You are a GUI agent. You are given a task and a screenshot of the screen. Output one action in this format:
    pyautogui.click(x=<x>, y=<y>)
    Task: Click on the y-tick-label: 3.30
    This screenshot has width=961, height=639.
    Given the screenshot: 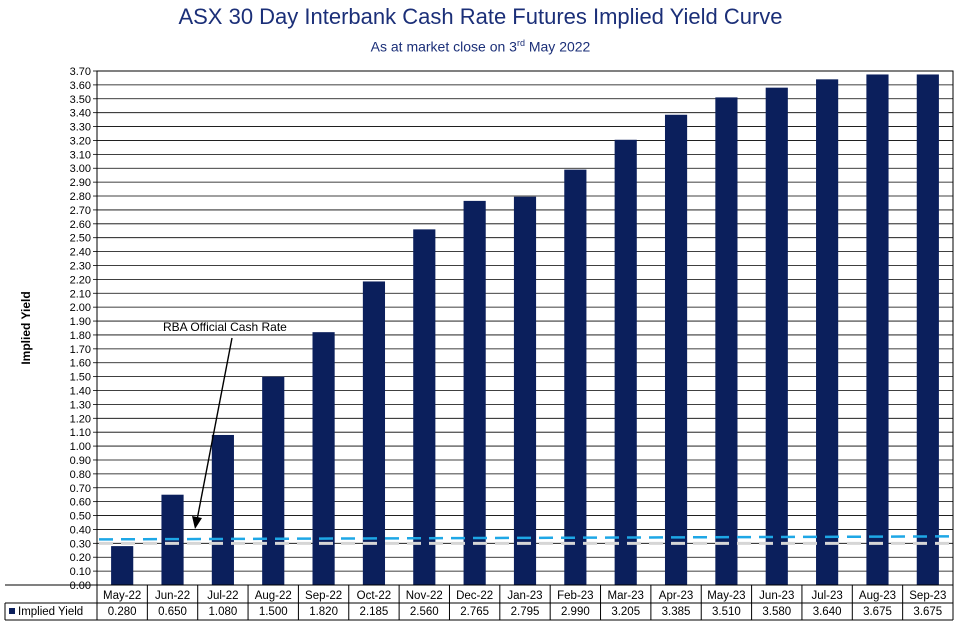 What is the action you would take?
    pyautogui.click(x=80, y=128)
    